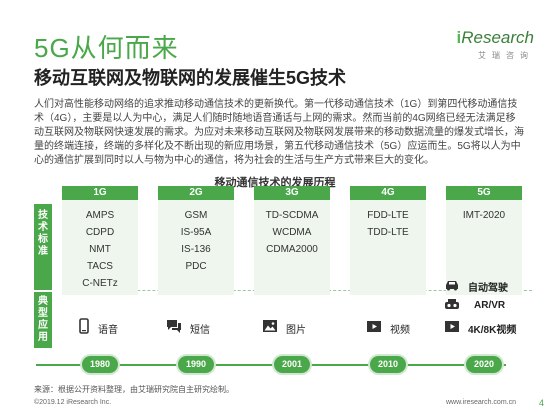 The height and width of the screenshot is (412, 550). Describe the element at coordinates (497, 37) in the screenshot. I see `logo-wordmark: Research` at that location.